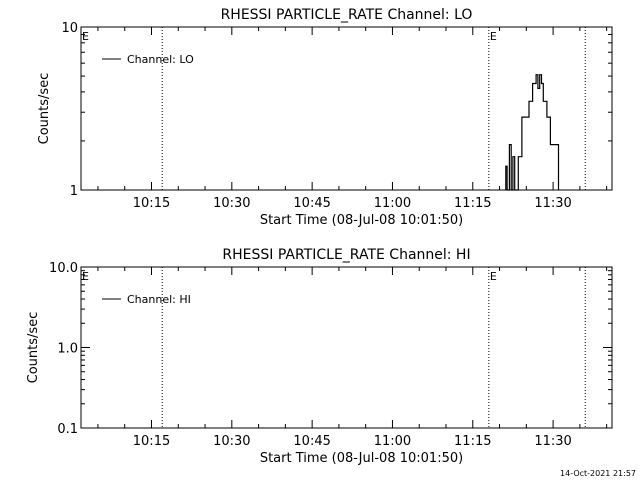 The height and width of the screenshot is (480, 640). Describe the element at coordinates (347, 15) in the screenshot. I see `chart-title: RHESSI PARTICLE_RATE Channel: LO` at that location.